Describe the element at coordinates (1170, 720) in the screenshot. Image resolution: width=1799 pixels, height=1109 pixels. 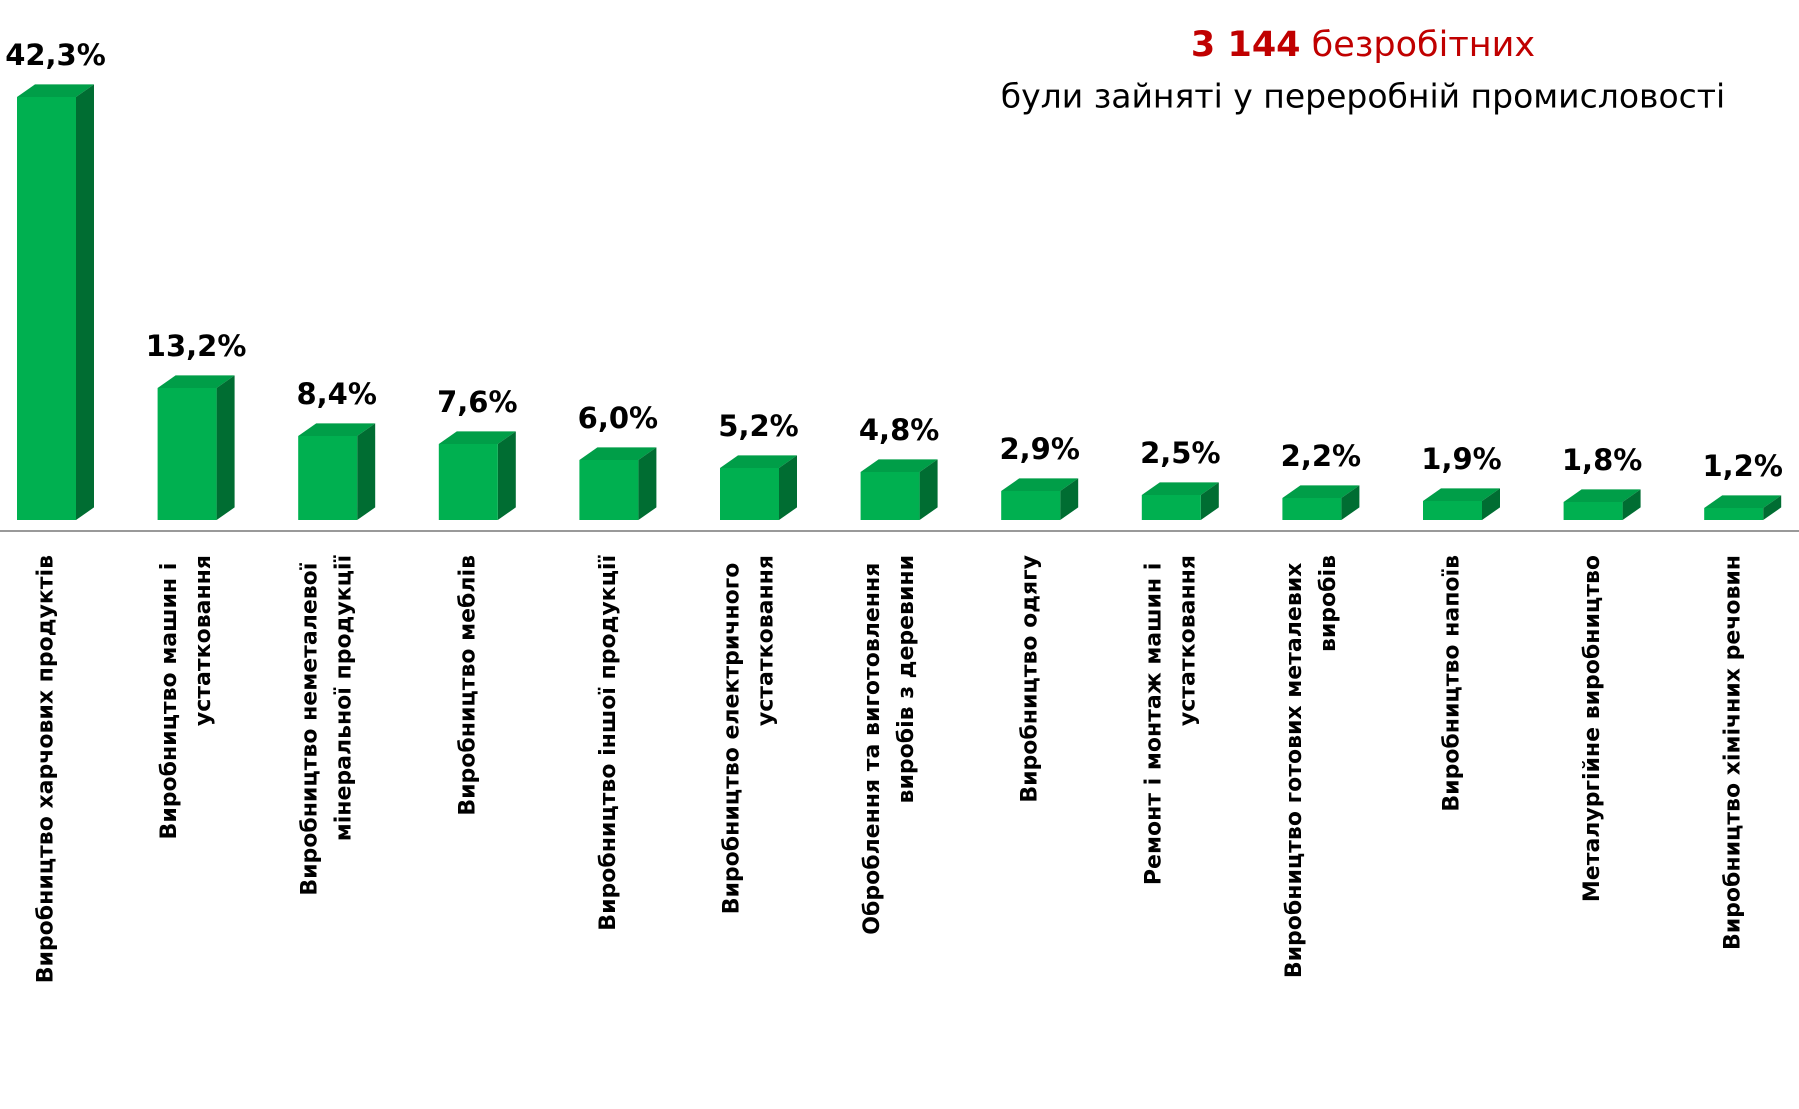
I see `x-tick-label: Ремонт і монтаж машин і устатковання` at that location.